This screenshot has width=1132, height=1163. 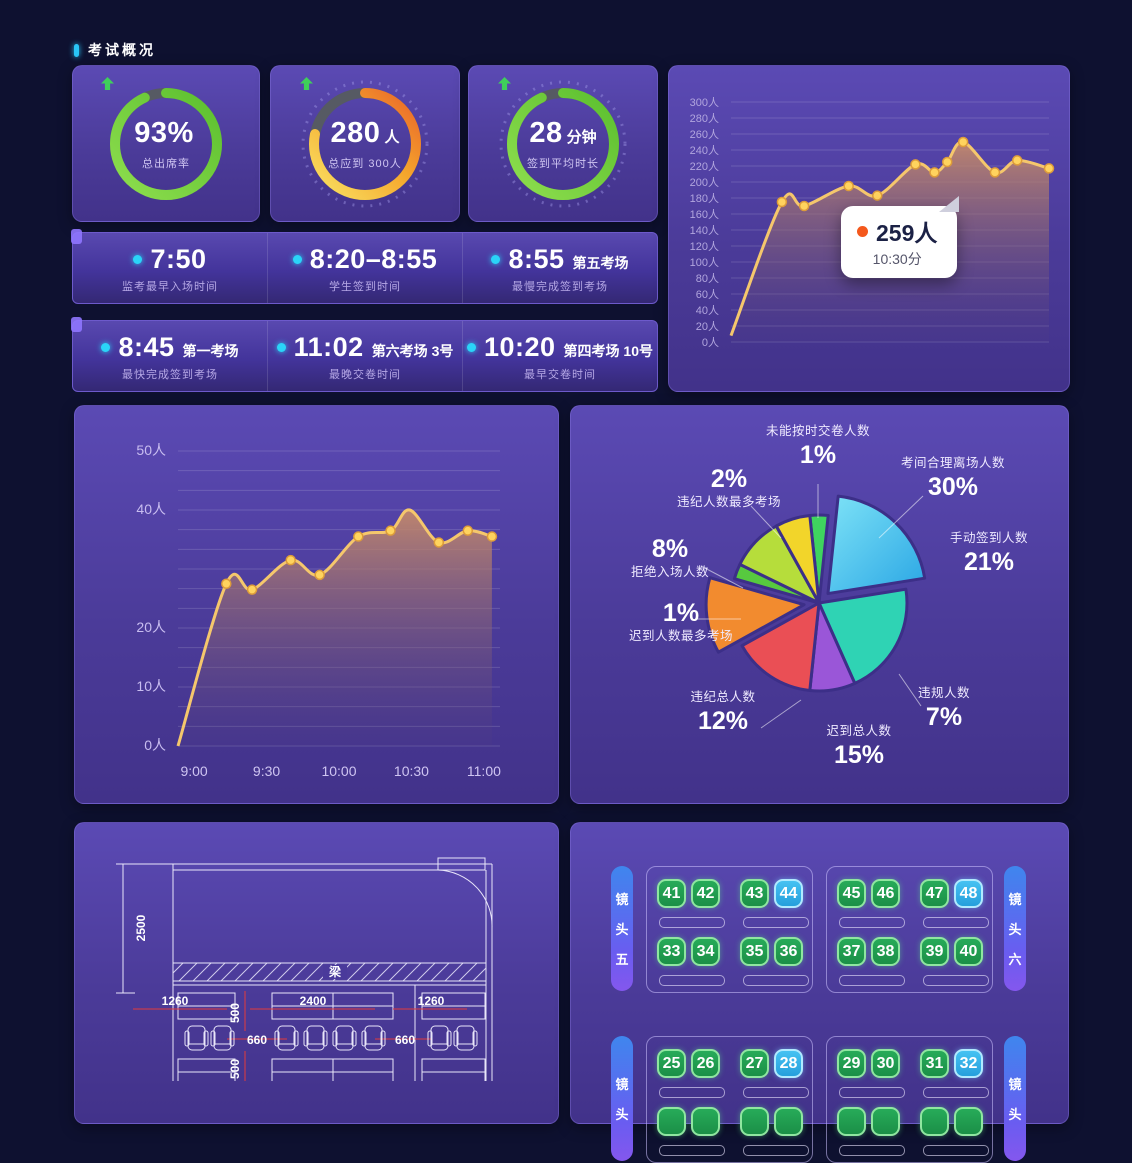 What do you see at coordinates (859, 747) in the screenshot?
I see `pie-label: 迟到总人数 15%` at bounding box center [859, 747].